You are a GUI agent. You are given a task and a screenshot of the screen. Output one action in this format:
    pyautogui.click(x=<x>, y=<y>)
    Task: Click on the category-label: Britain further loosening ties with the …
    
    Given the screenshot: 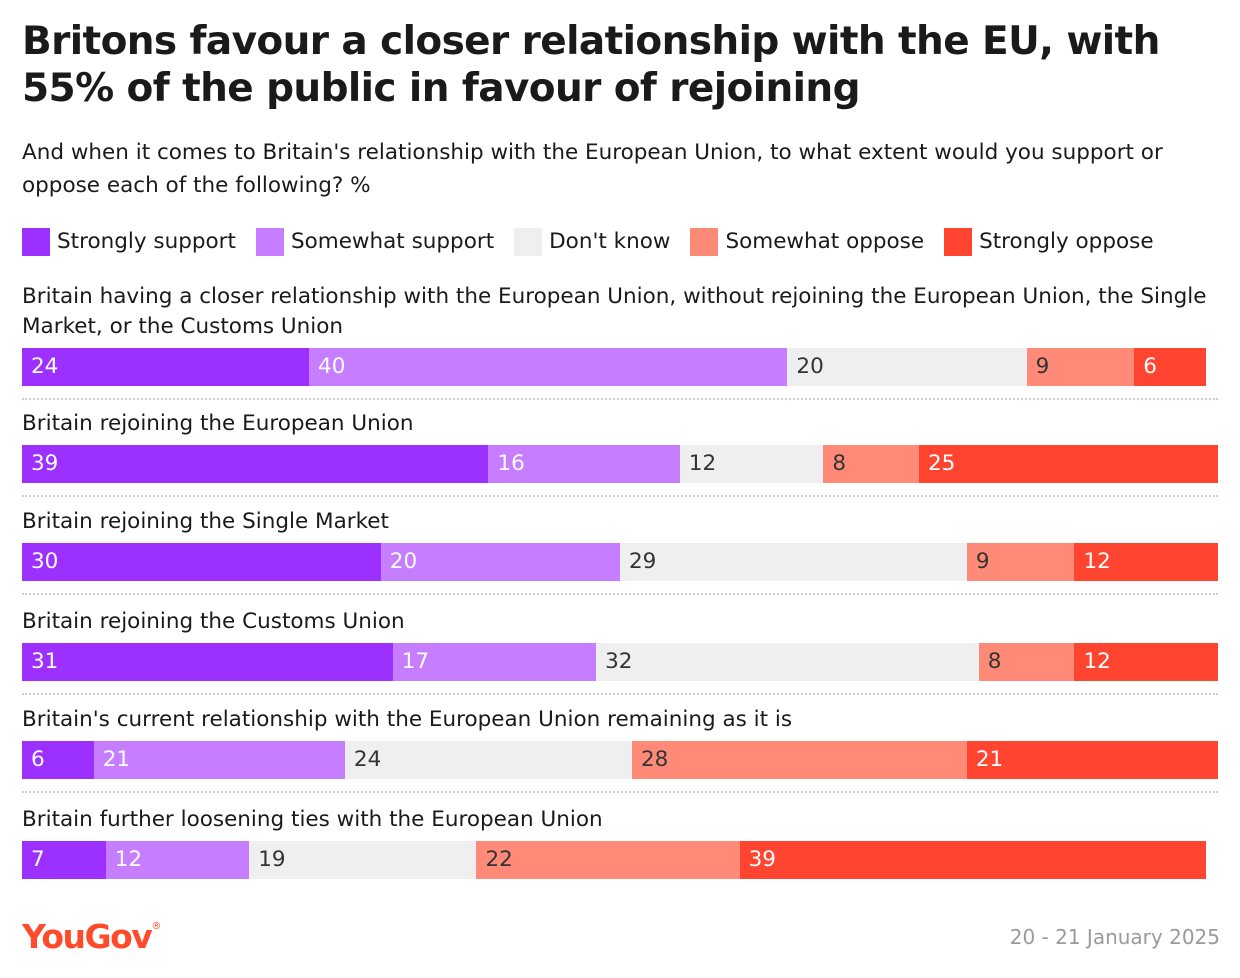 What is the action you would take?
    pyautogui.click(x=312, y=819)
    